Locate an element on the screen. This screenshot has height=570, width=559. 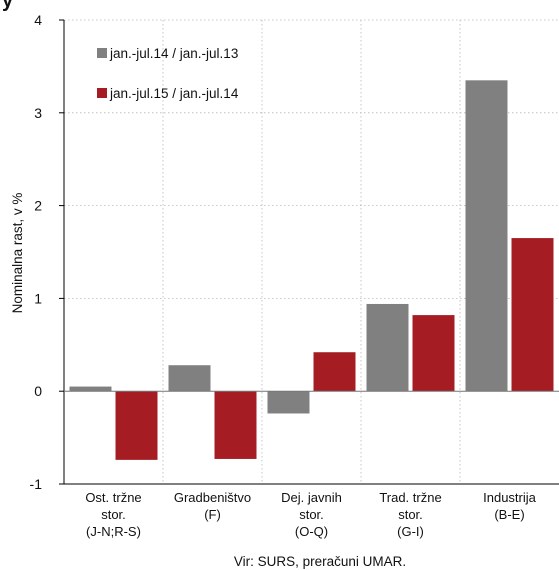
y-tick-label: 3 is located at coordinates (38, 113).